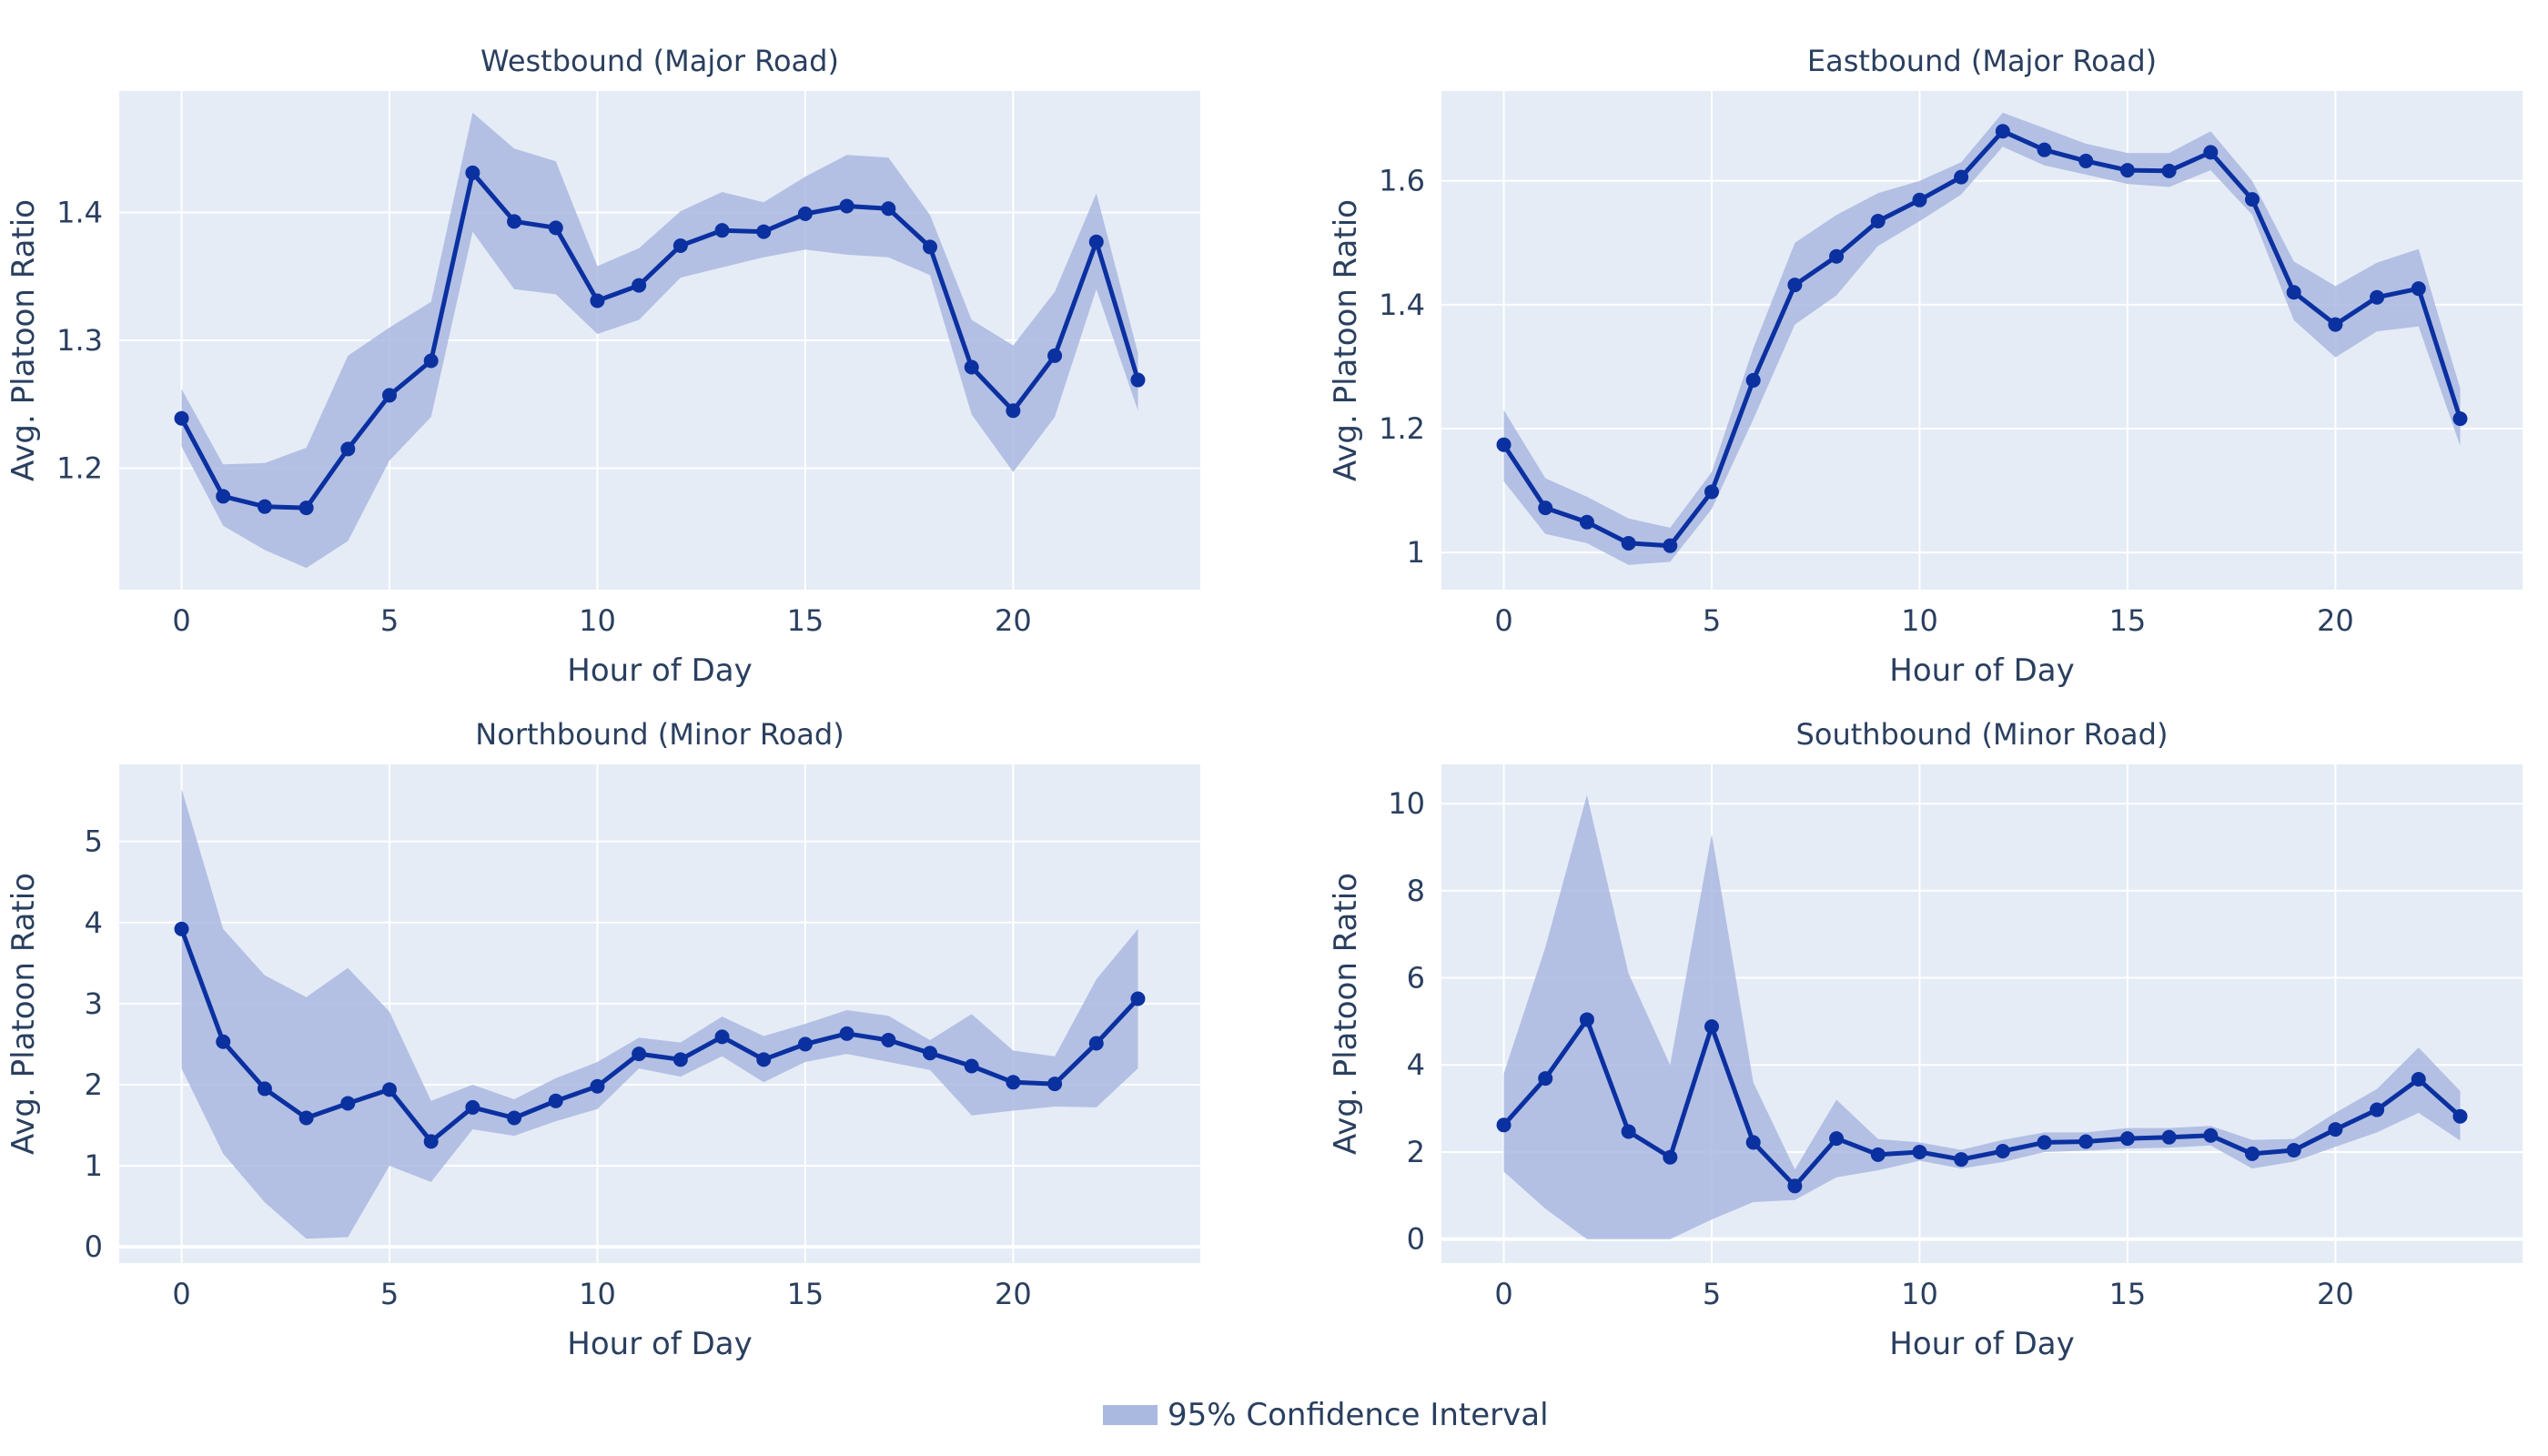 The image size is (2548, 1456). I want to click on y-tick-label: 5, so click(94, 842).